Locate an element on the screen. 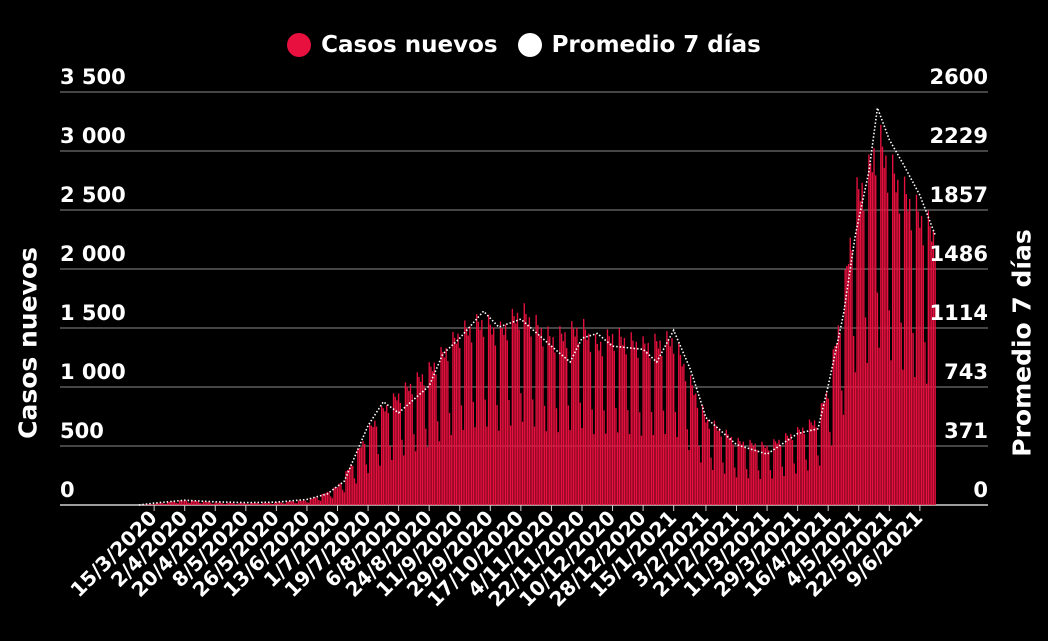 This screenshot has width=1048, height=641. legend-item-promedio: Promedio 7 días is located at coordinates (639, 45).